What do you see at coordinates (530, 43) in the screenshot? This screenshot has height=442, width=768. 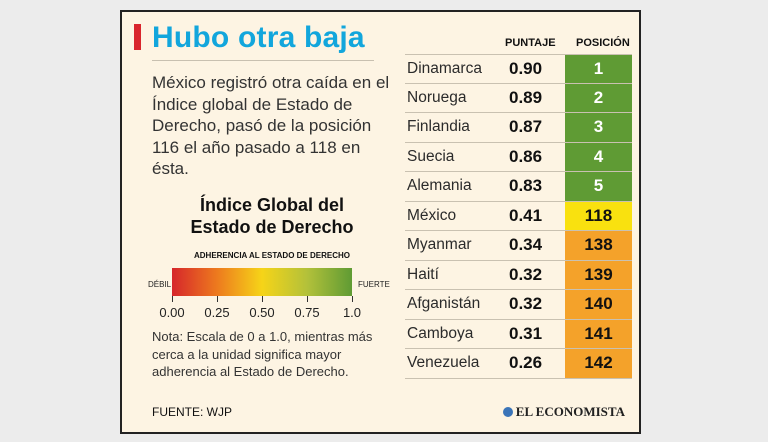 I see `header-score: PUNTAJE` at bounding box center [530, 43].